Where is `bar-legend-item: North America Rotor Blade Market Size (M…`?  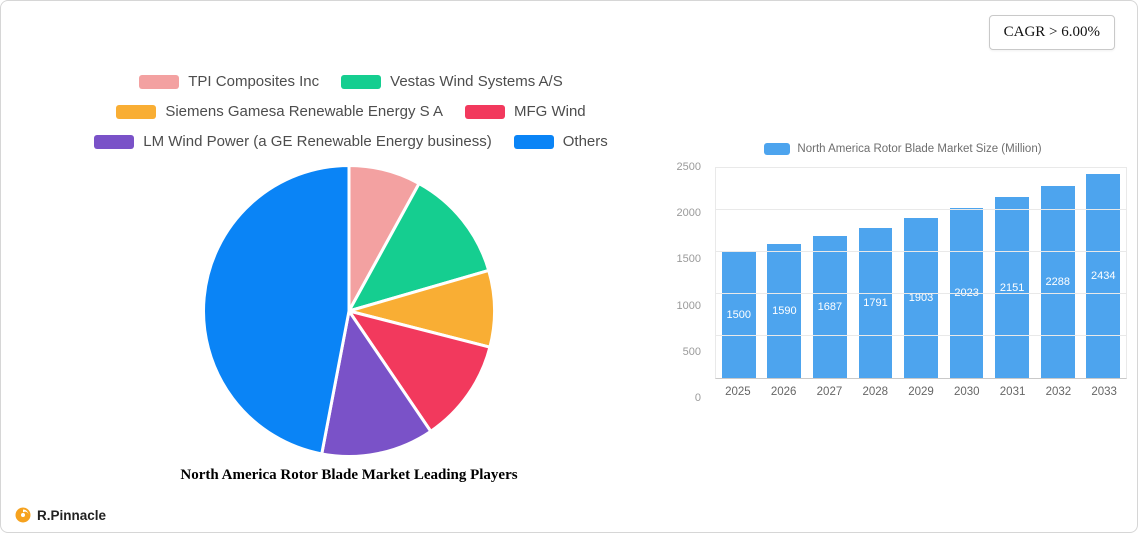 bar-legend-item: North America Rotor Blade Market Size (M… is located at coordinates (901, 149).